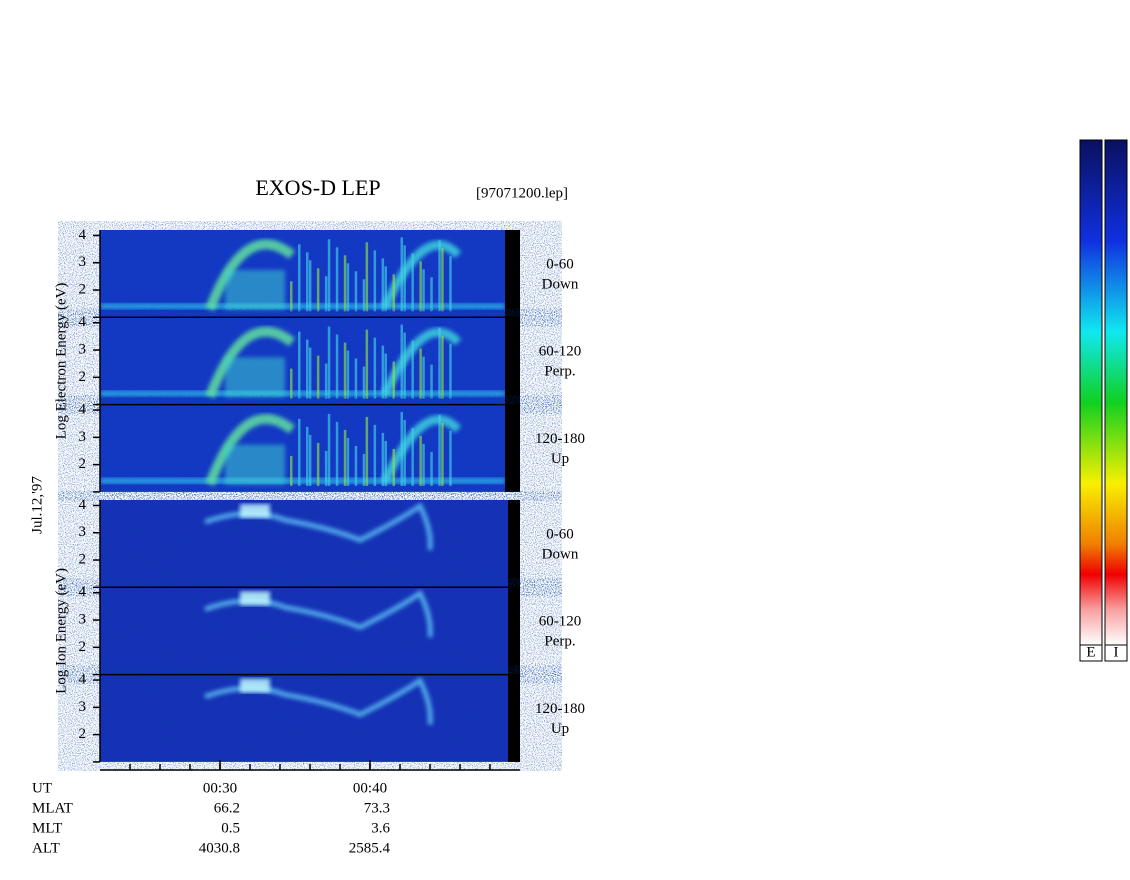 The width and height of the screenshot is (1130, 880). Describe the element at coordinates (230, 828) in the screenshot. I see `ephemeris-value: 0.5` at that location.